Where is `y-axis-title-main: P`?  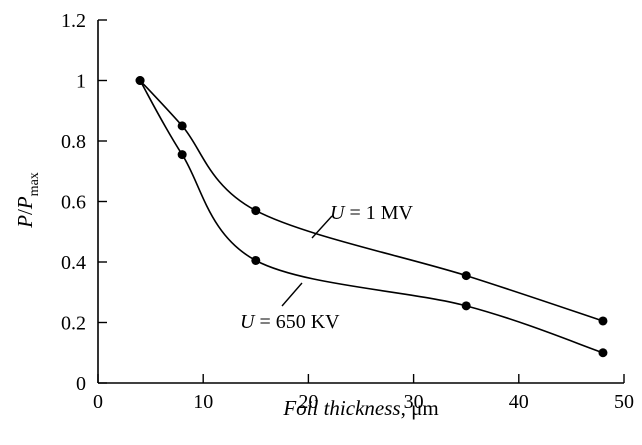 y-axis-title-main: P is located at coordinates (25, 222).